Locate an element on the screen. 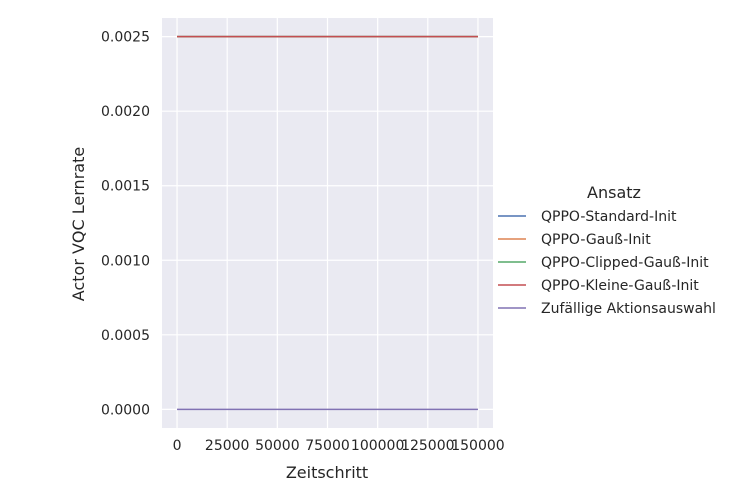 The height and width of the screenshot is (500, 745). legend-label: QPPO-Gauß-Init is located at coordinates (596, 240).